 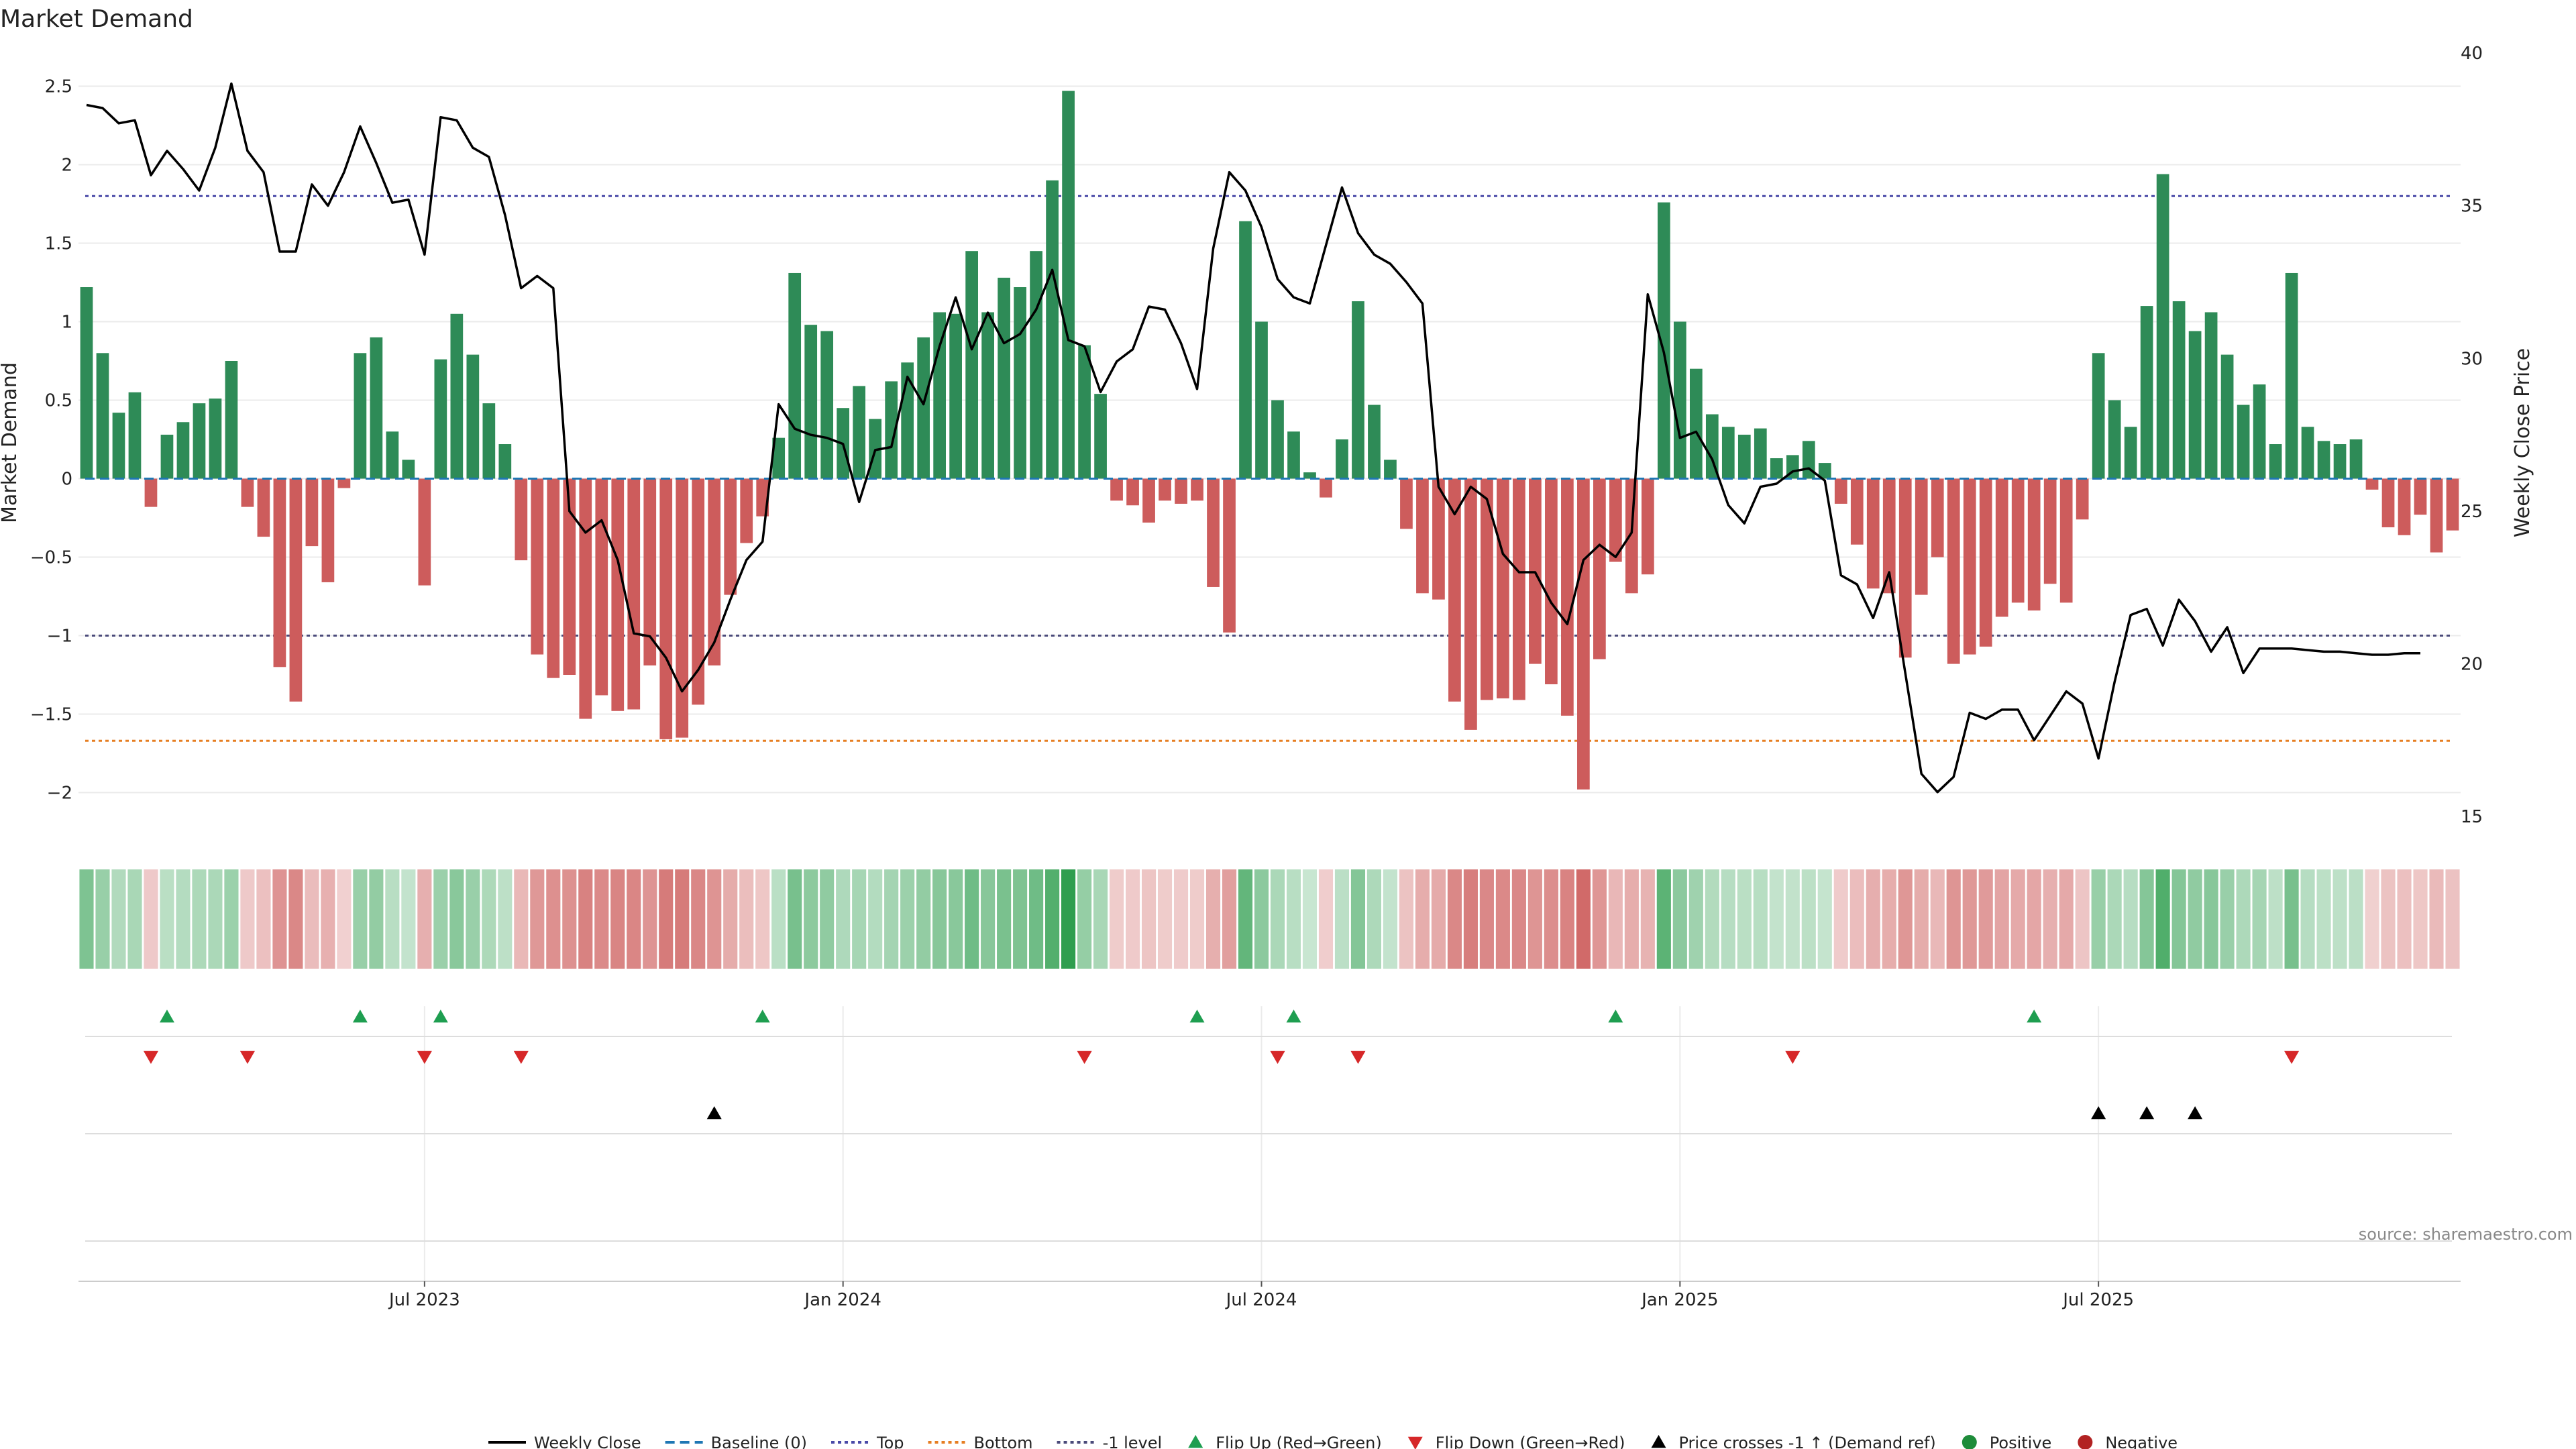 I want to click on x-tick-label: Jul 2023, so click(x=424, y=1300).